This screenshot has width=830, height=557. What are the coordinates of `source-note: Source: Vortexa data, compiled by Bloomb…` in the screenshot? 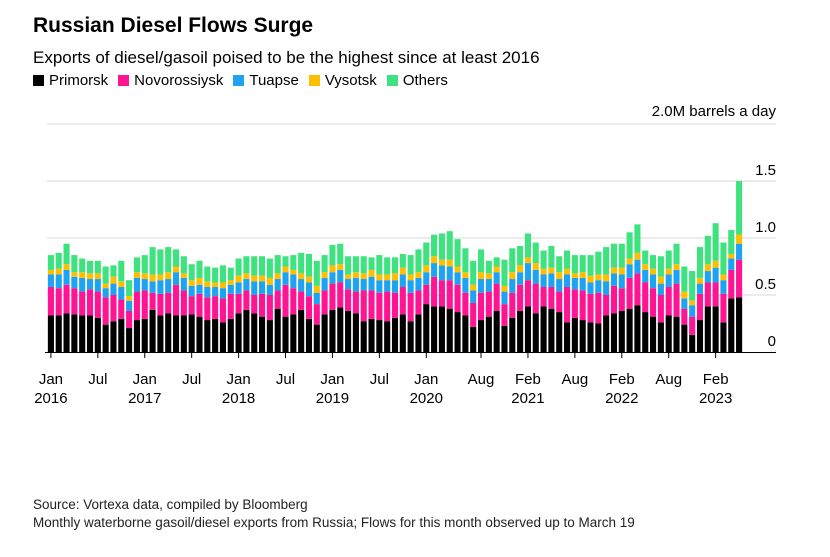 It's located at (170, 504).